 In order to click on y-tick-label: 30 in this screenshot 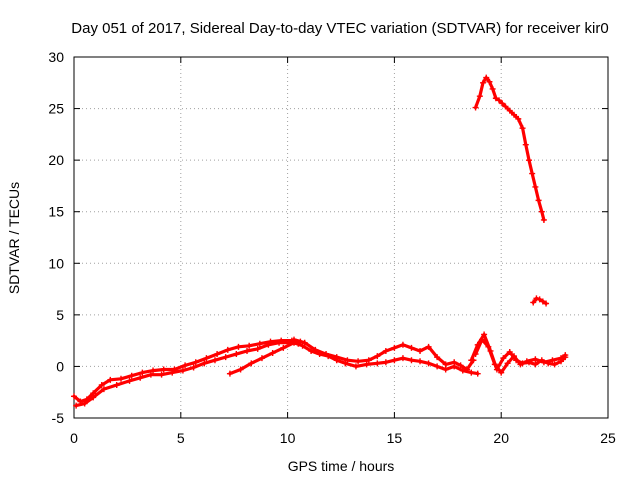, I will do `click(56, 57)`.